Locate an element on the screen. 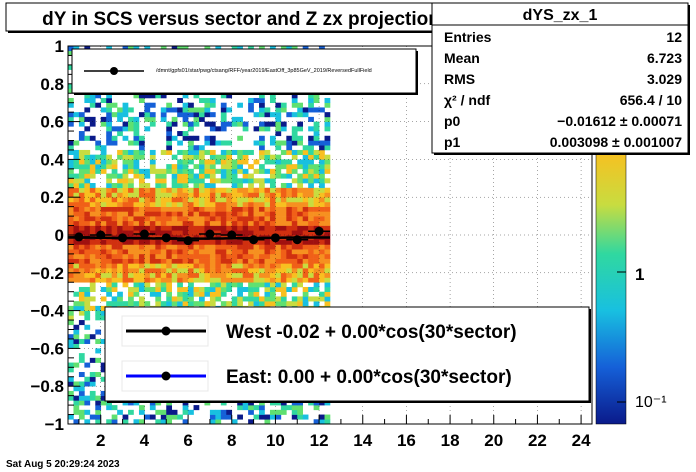  stats-name: dYS_zx_1 is located at coordinates (560, 15).